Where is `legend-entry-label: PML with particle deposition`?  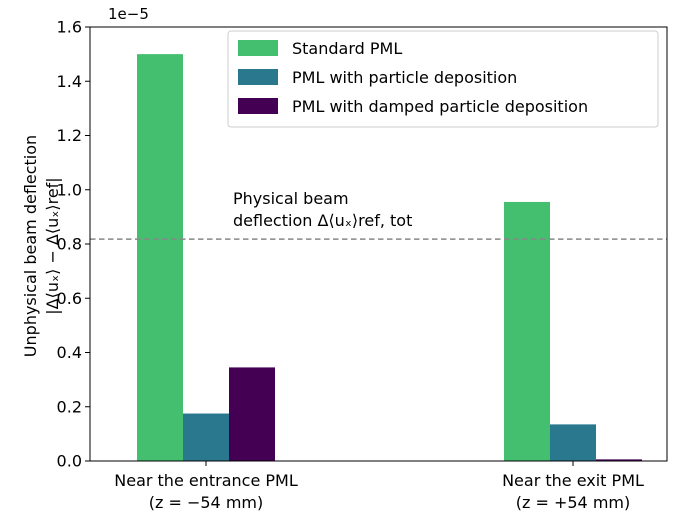
legend-entry-label: PML with particle deposition is located at coordinates (404, 77).